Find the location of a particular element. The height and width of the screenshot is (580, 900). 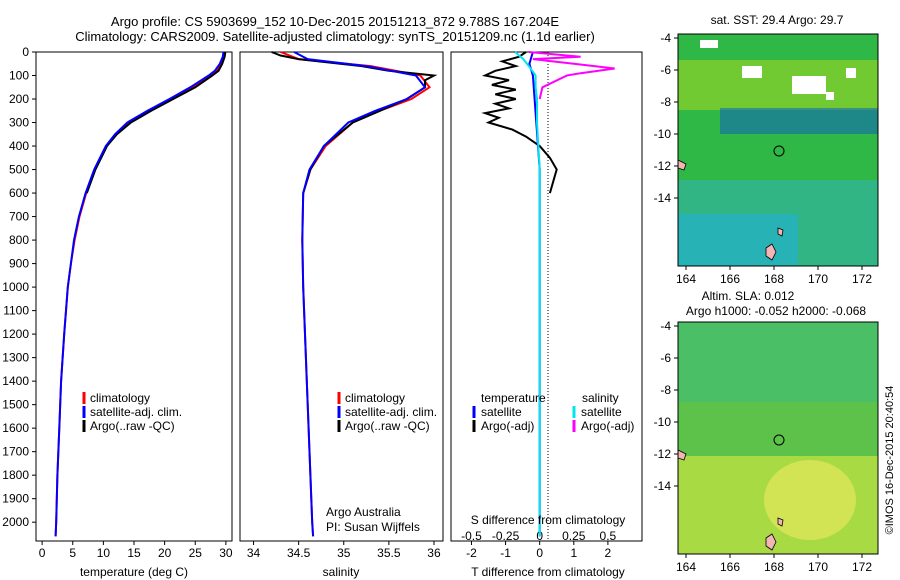

s-tick-label: 0.25 is located at coordinates (574, 536).